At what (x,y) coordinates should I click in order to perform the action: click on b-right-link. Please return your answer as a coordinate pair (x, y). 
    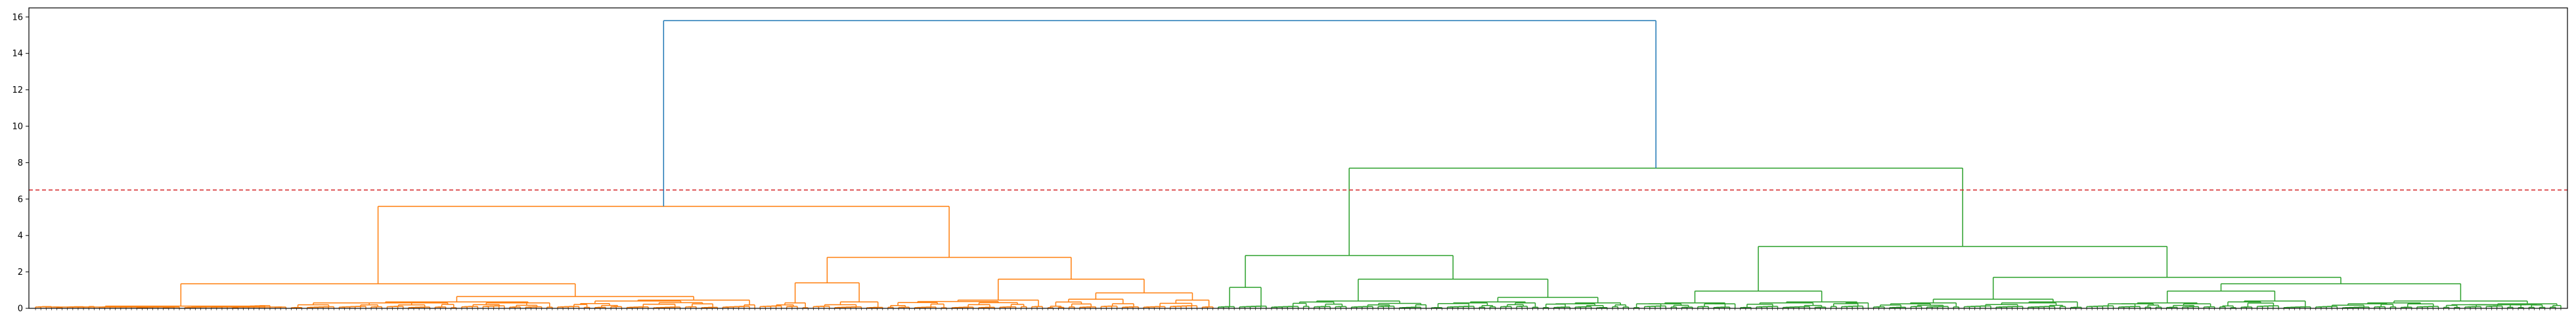
    Looking at the image, I should click on (1963, 268).